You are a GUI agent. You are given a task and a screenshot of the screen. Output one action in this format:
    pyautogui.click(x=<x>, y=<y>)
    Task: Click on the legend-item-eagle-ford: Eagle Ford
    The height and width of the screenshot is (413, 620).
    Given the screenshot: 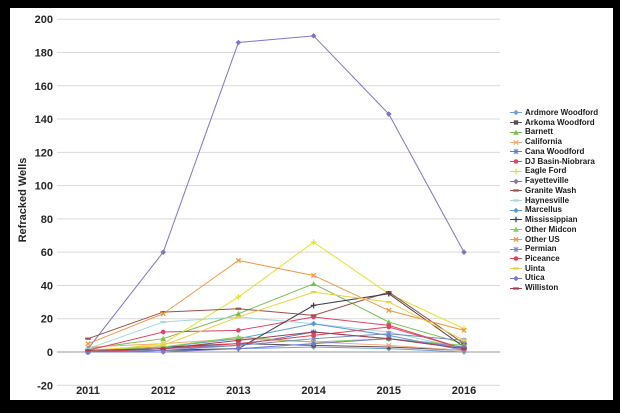 What is the action you would take?
    pyautogui.click(x=553, y=171)
    